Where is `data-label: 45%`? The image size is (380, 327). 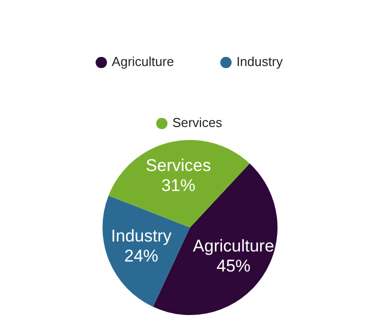
data-label: 45% is located at coordinates (233, 266).